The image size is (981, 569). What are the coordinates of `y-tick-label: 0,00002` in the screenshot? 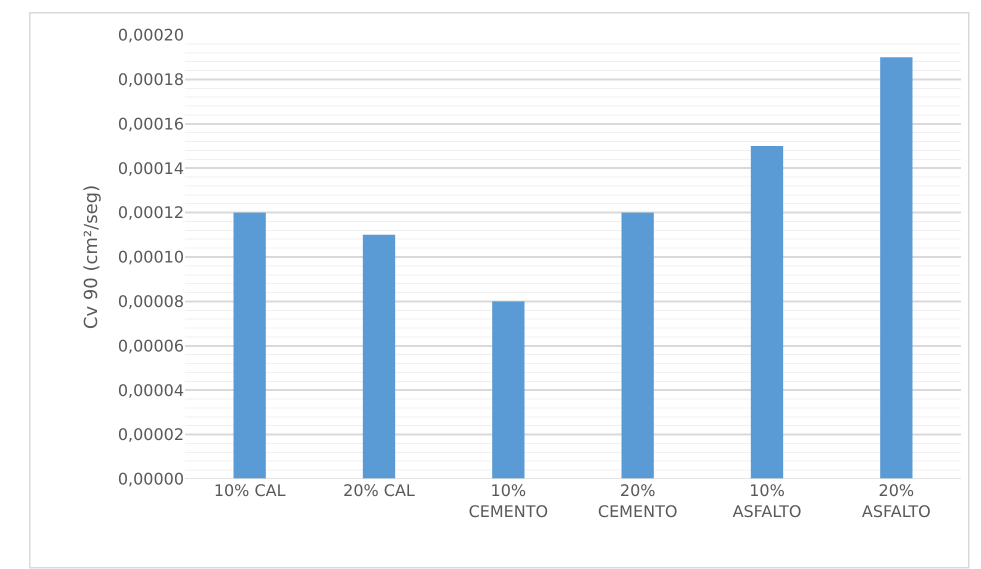 It's located at (151, 434).